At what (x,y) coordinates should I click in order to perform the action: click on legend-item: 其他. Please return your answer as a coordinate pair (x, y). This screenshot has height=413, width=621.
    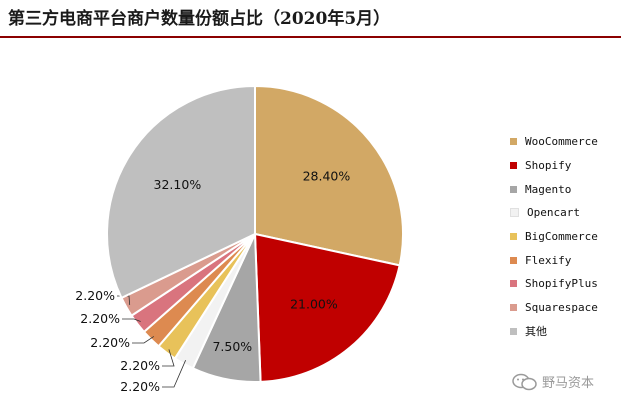
    Looking at the image, I should click on (554, 332).